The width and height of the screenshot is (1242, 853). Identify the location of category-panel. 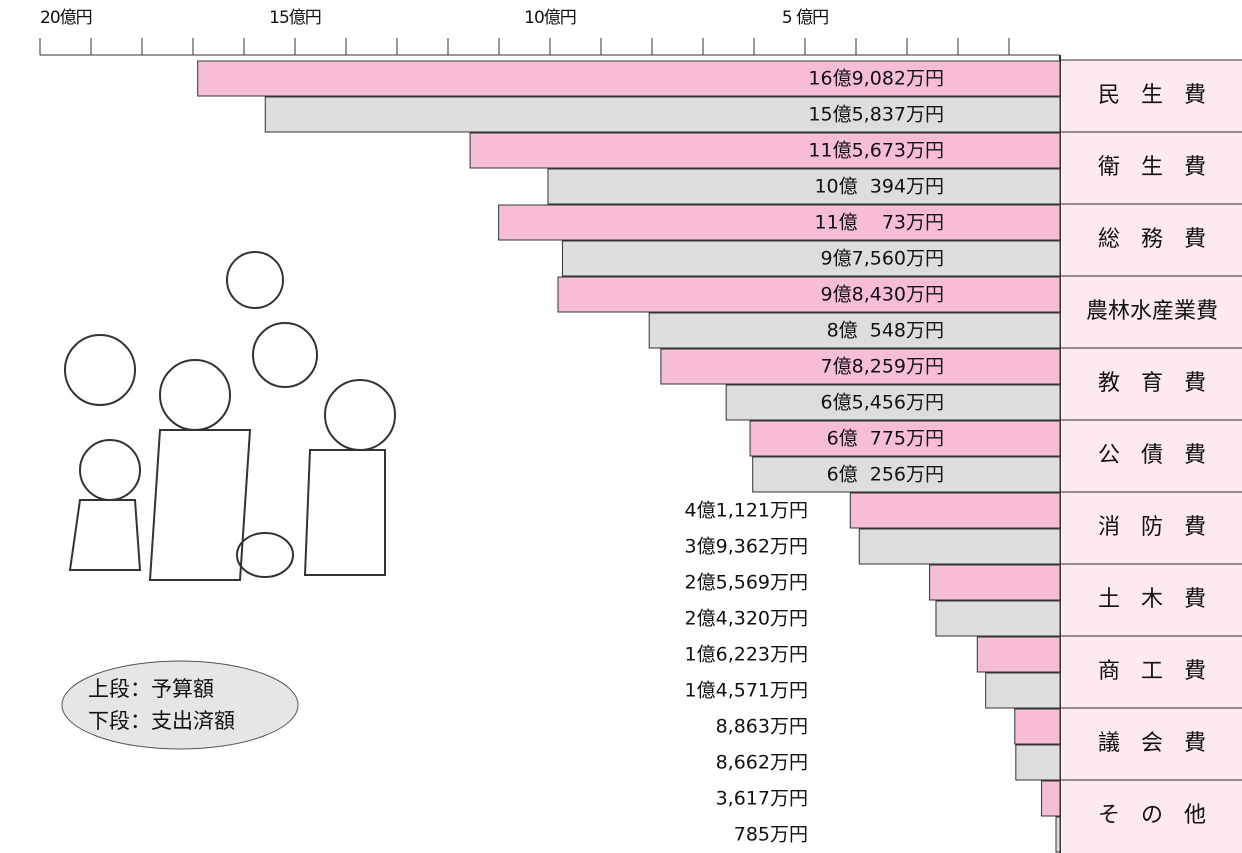
(1152, 456).